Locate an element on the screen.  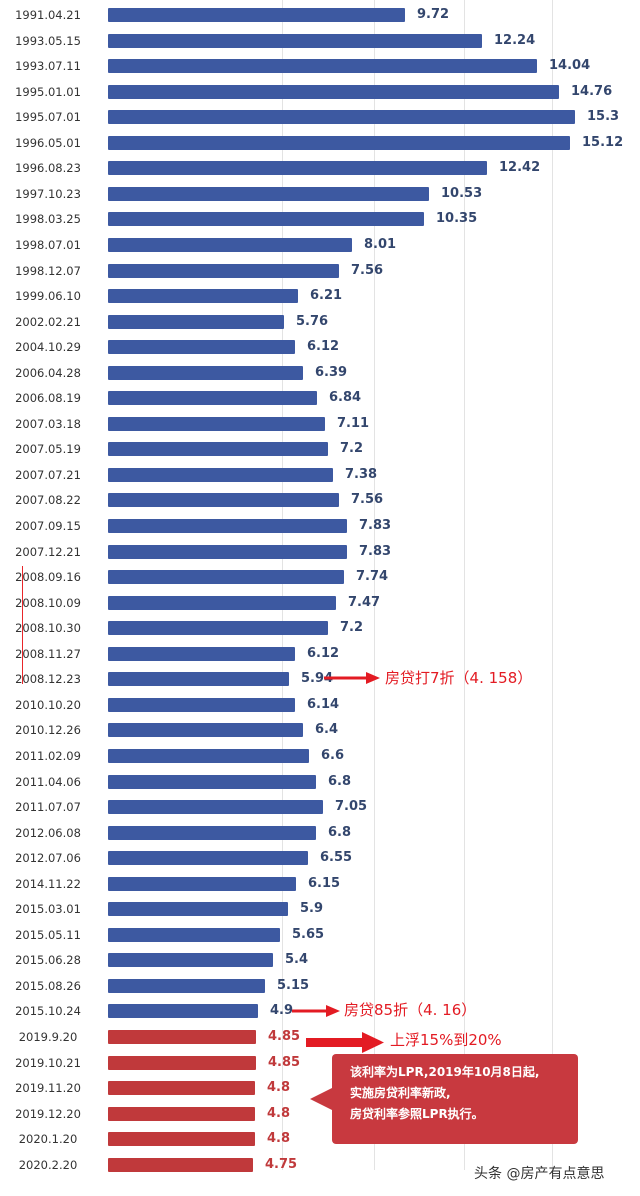
value-label: 7.56 is located at coordinates (367, 499).